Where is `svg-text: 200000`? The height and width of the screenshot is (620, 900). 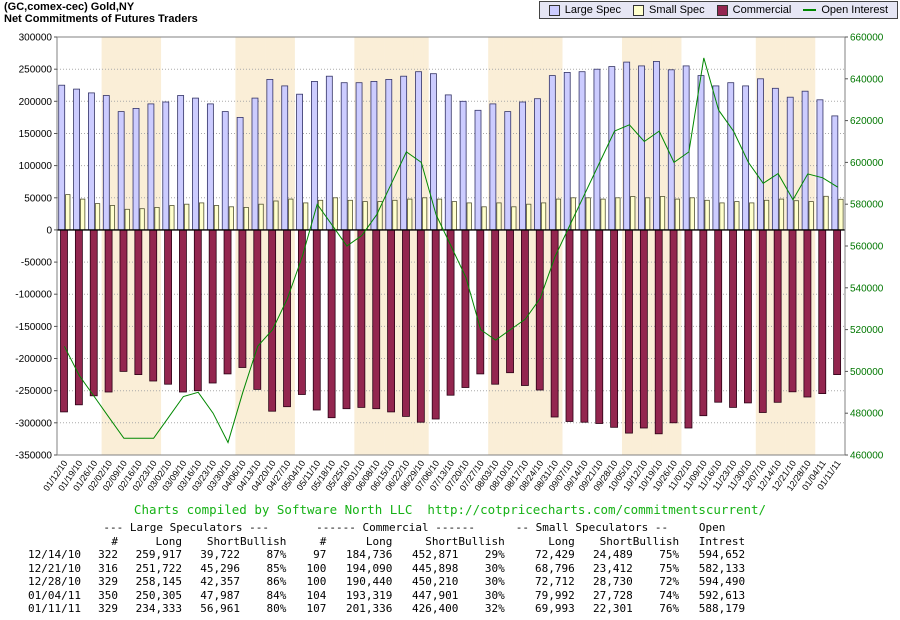
svg-text: 200000 is located at coordinates (36, 102).